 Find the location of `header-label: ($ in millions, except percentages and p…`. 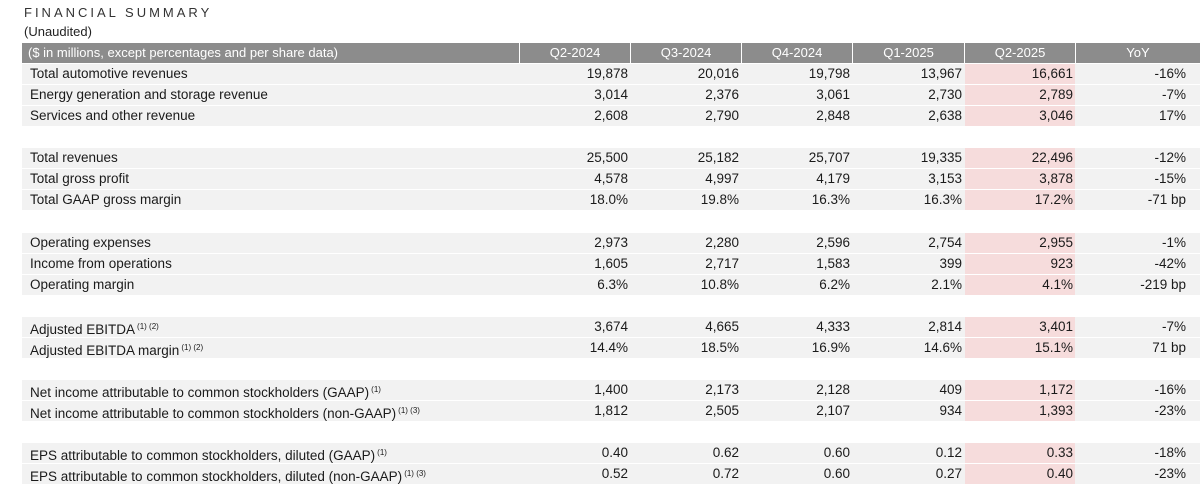

header-label: ($ in millions, except percentages and p… is located at coordinates (183, 52).